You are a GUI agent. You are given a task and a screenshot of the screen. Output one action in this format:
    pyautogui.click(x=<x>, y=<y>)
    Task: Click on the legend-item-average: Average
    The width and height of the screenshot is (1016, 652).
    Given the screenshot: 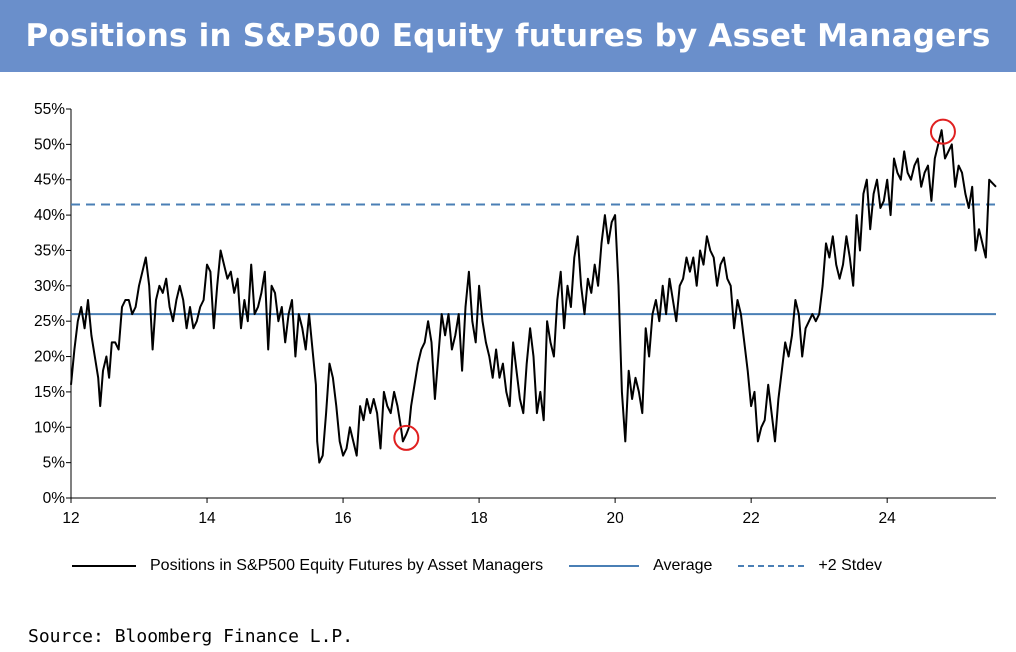 What is the action you would take?
    pyautogui.click(x=640, y=566)
    